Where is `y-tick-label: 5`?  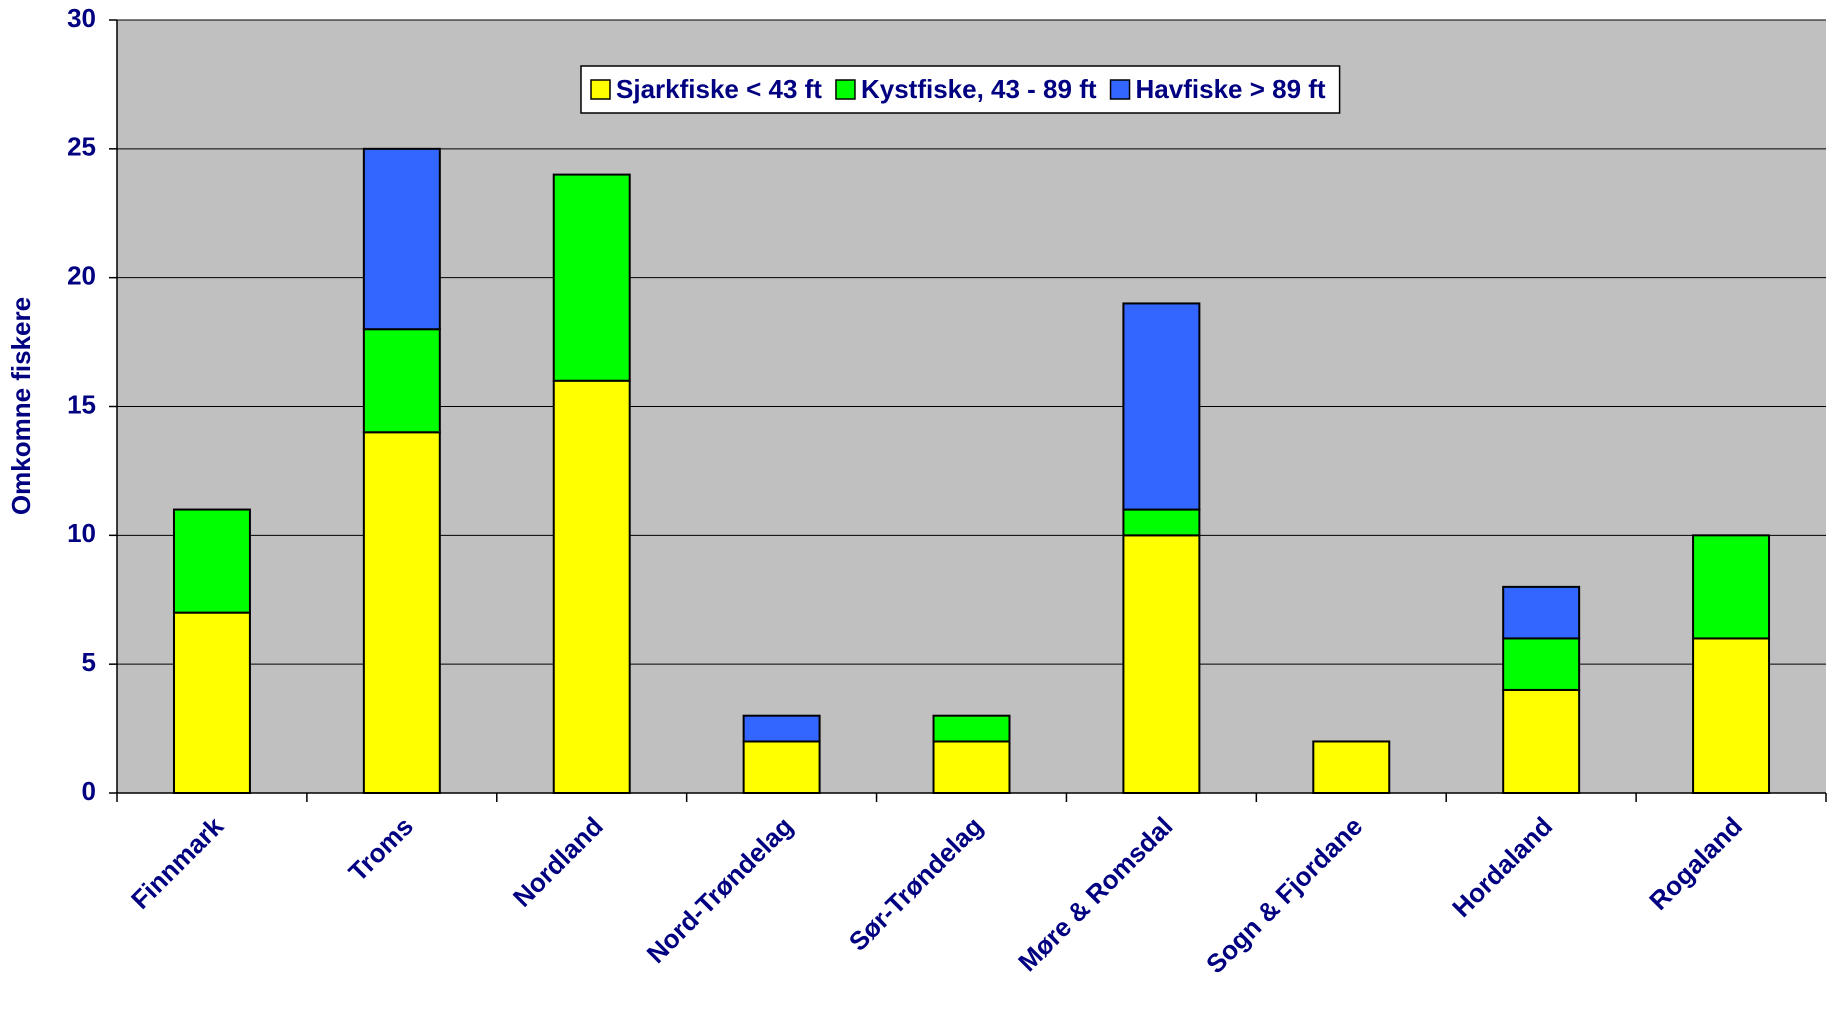 y-tick-label: 5 is located at coordinates (89, 662).